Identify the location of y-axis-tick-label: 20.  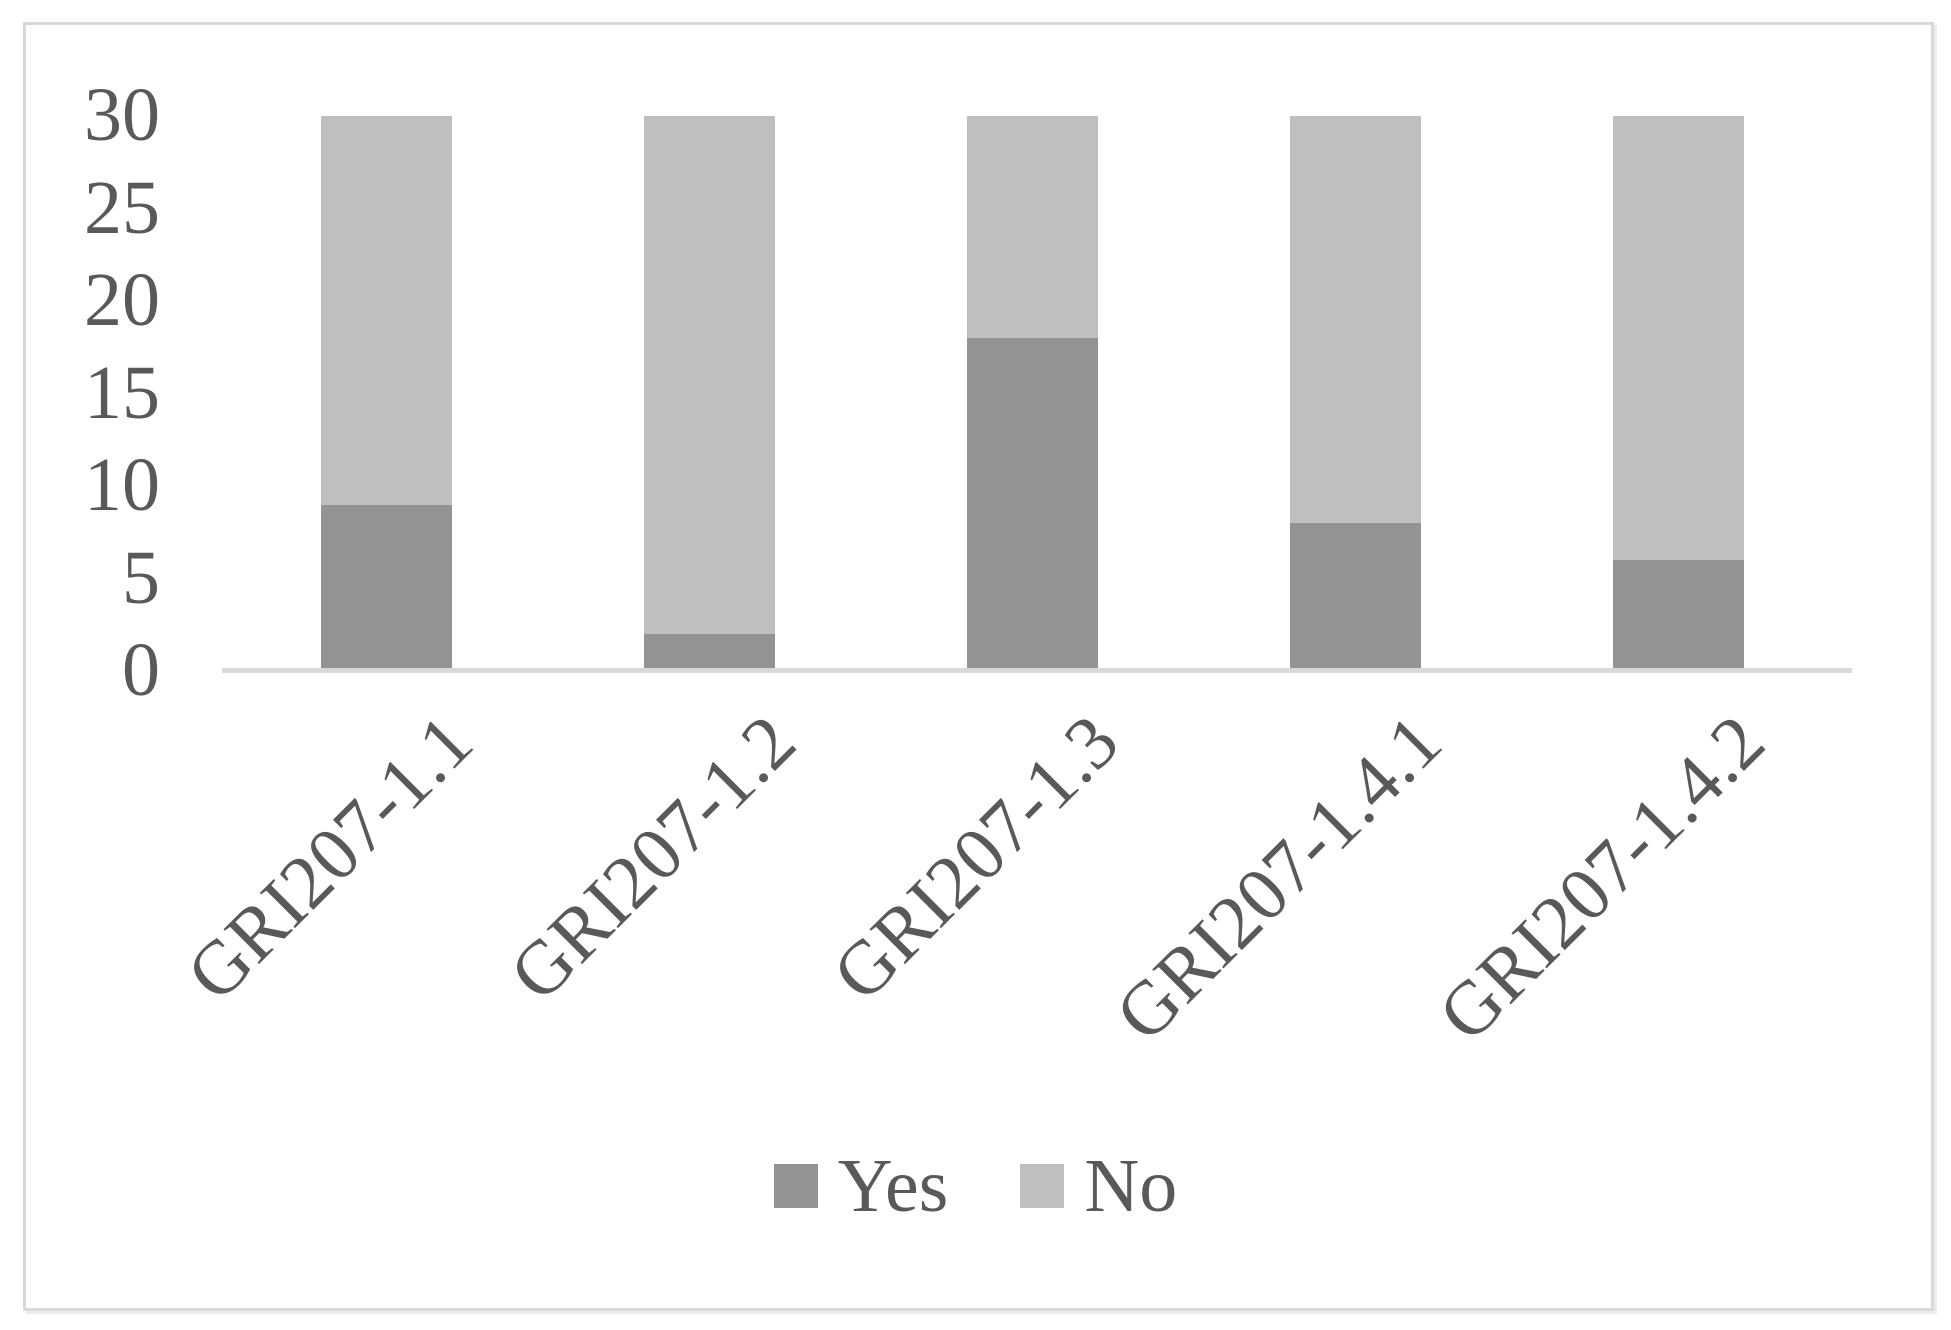
(122, 300).